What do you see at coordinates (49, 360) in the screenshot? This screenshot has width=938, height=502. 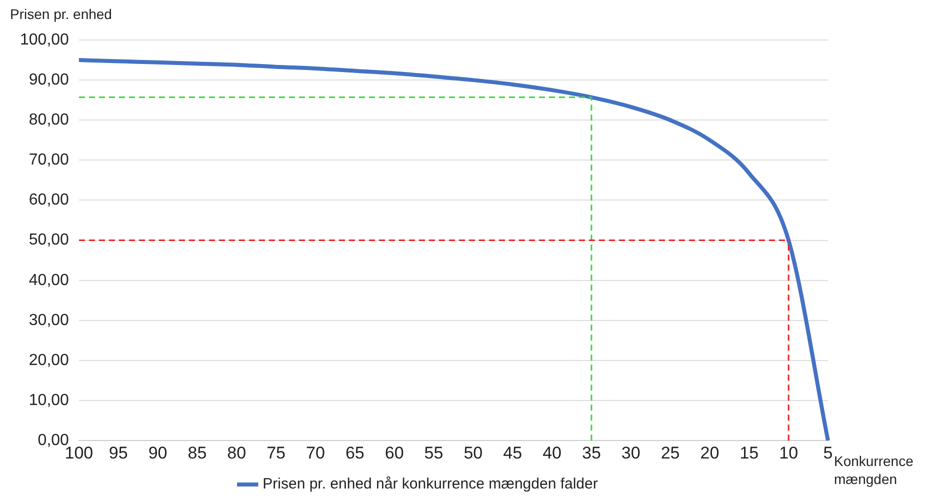 I see `y-tick-label: 20,00` at bounding box center [49, 360].